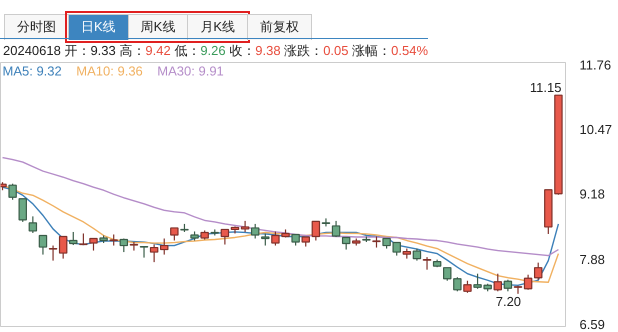 This screenshot has height=332, width=618. Describe the element at coordinates (215, 50) in the screenshot. I see `chart-title: 20240618 开：9.33 高：9.42 低：9.26 收：9.38 涨跌：0.05 涨幅：0.54%` at that location.